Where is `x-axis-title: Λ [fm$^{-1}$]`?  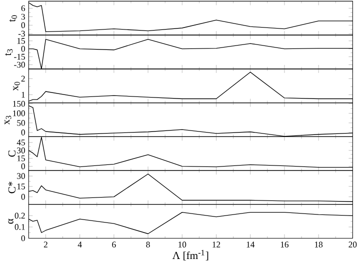 x-axis-title: Λ [fm$^{-1}$] is located at coordinates (190, 255).